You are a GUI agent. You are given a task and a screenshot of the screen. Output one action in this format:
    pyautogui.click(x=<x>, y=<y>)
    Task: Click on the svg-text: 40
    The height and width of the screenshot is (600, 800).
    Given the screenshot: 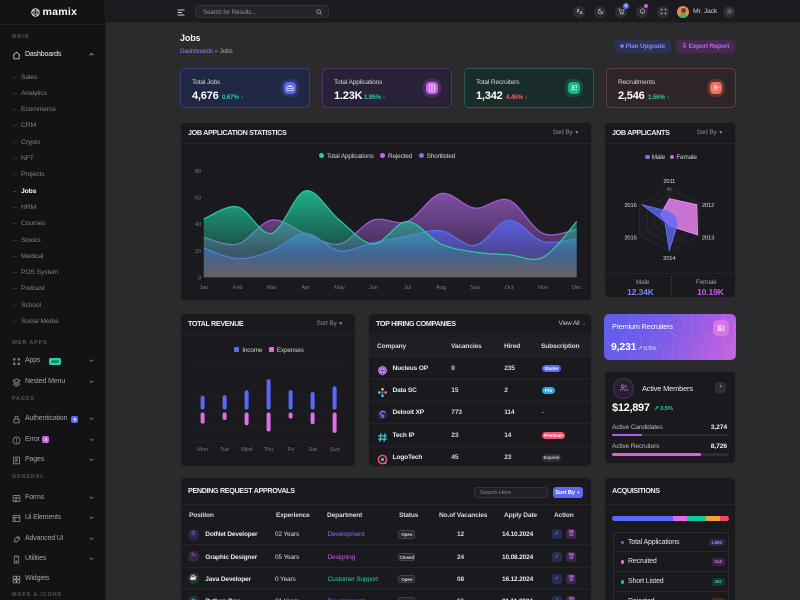 What is the action you would take?
    pyautogui.click(x=198, y=225)
    